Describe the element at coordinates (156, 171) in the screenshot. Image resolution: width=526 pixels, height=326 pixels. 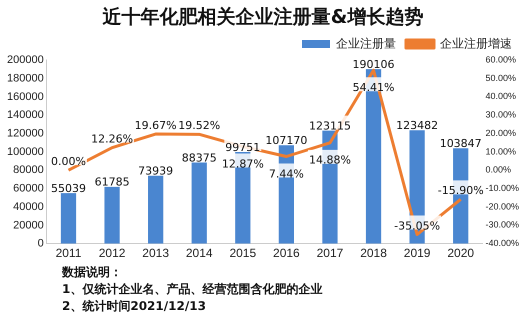
I see `data-label: 73939` at that location.